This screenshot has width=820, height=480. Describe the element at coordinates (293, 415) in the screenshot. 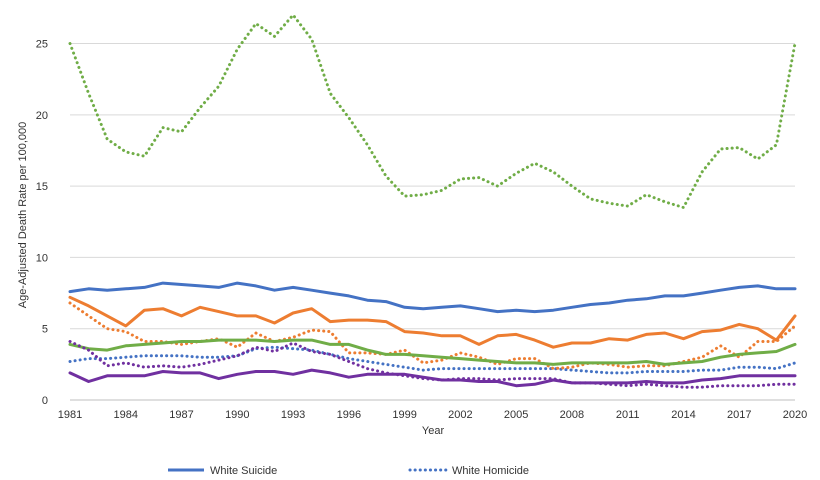

I see `x-tick-label: 1993` at that location.